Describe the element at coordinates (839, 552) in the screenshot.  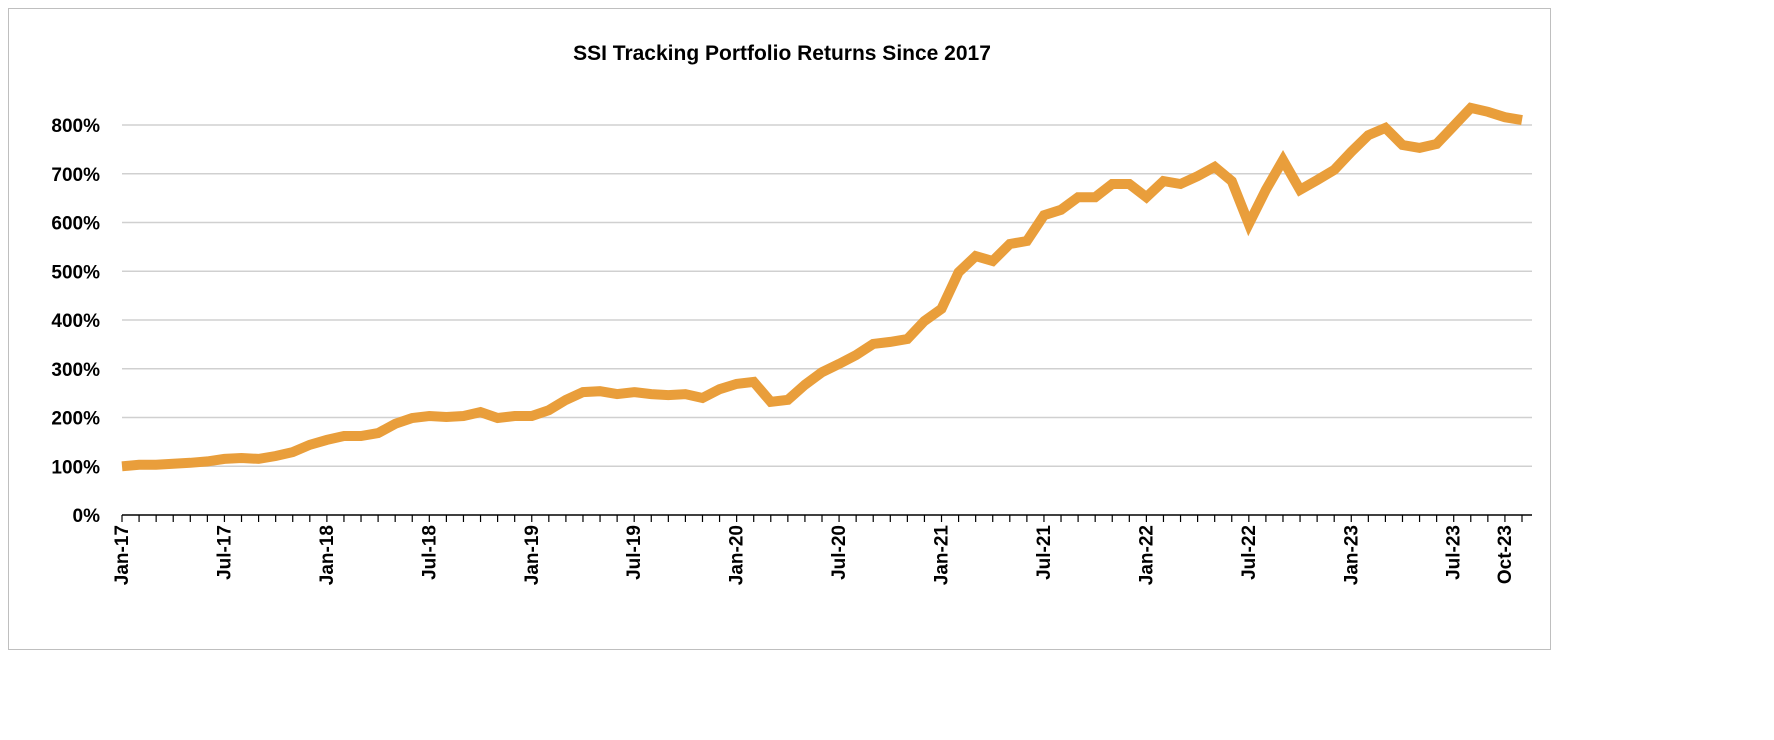
I see `x-tick-label: Jul-20` at that location.